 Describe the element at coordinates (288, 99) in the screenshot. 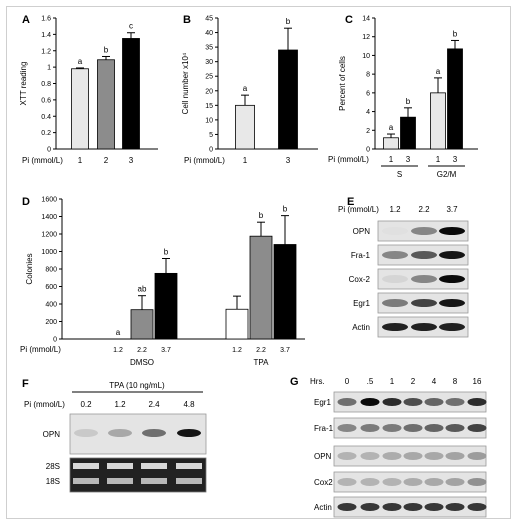

I see `chart-b-bar` at that location.